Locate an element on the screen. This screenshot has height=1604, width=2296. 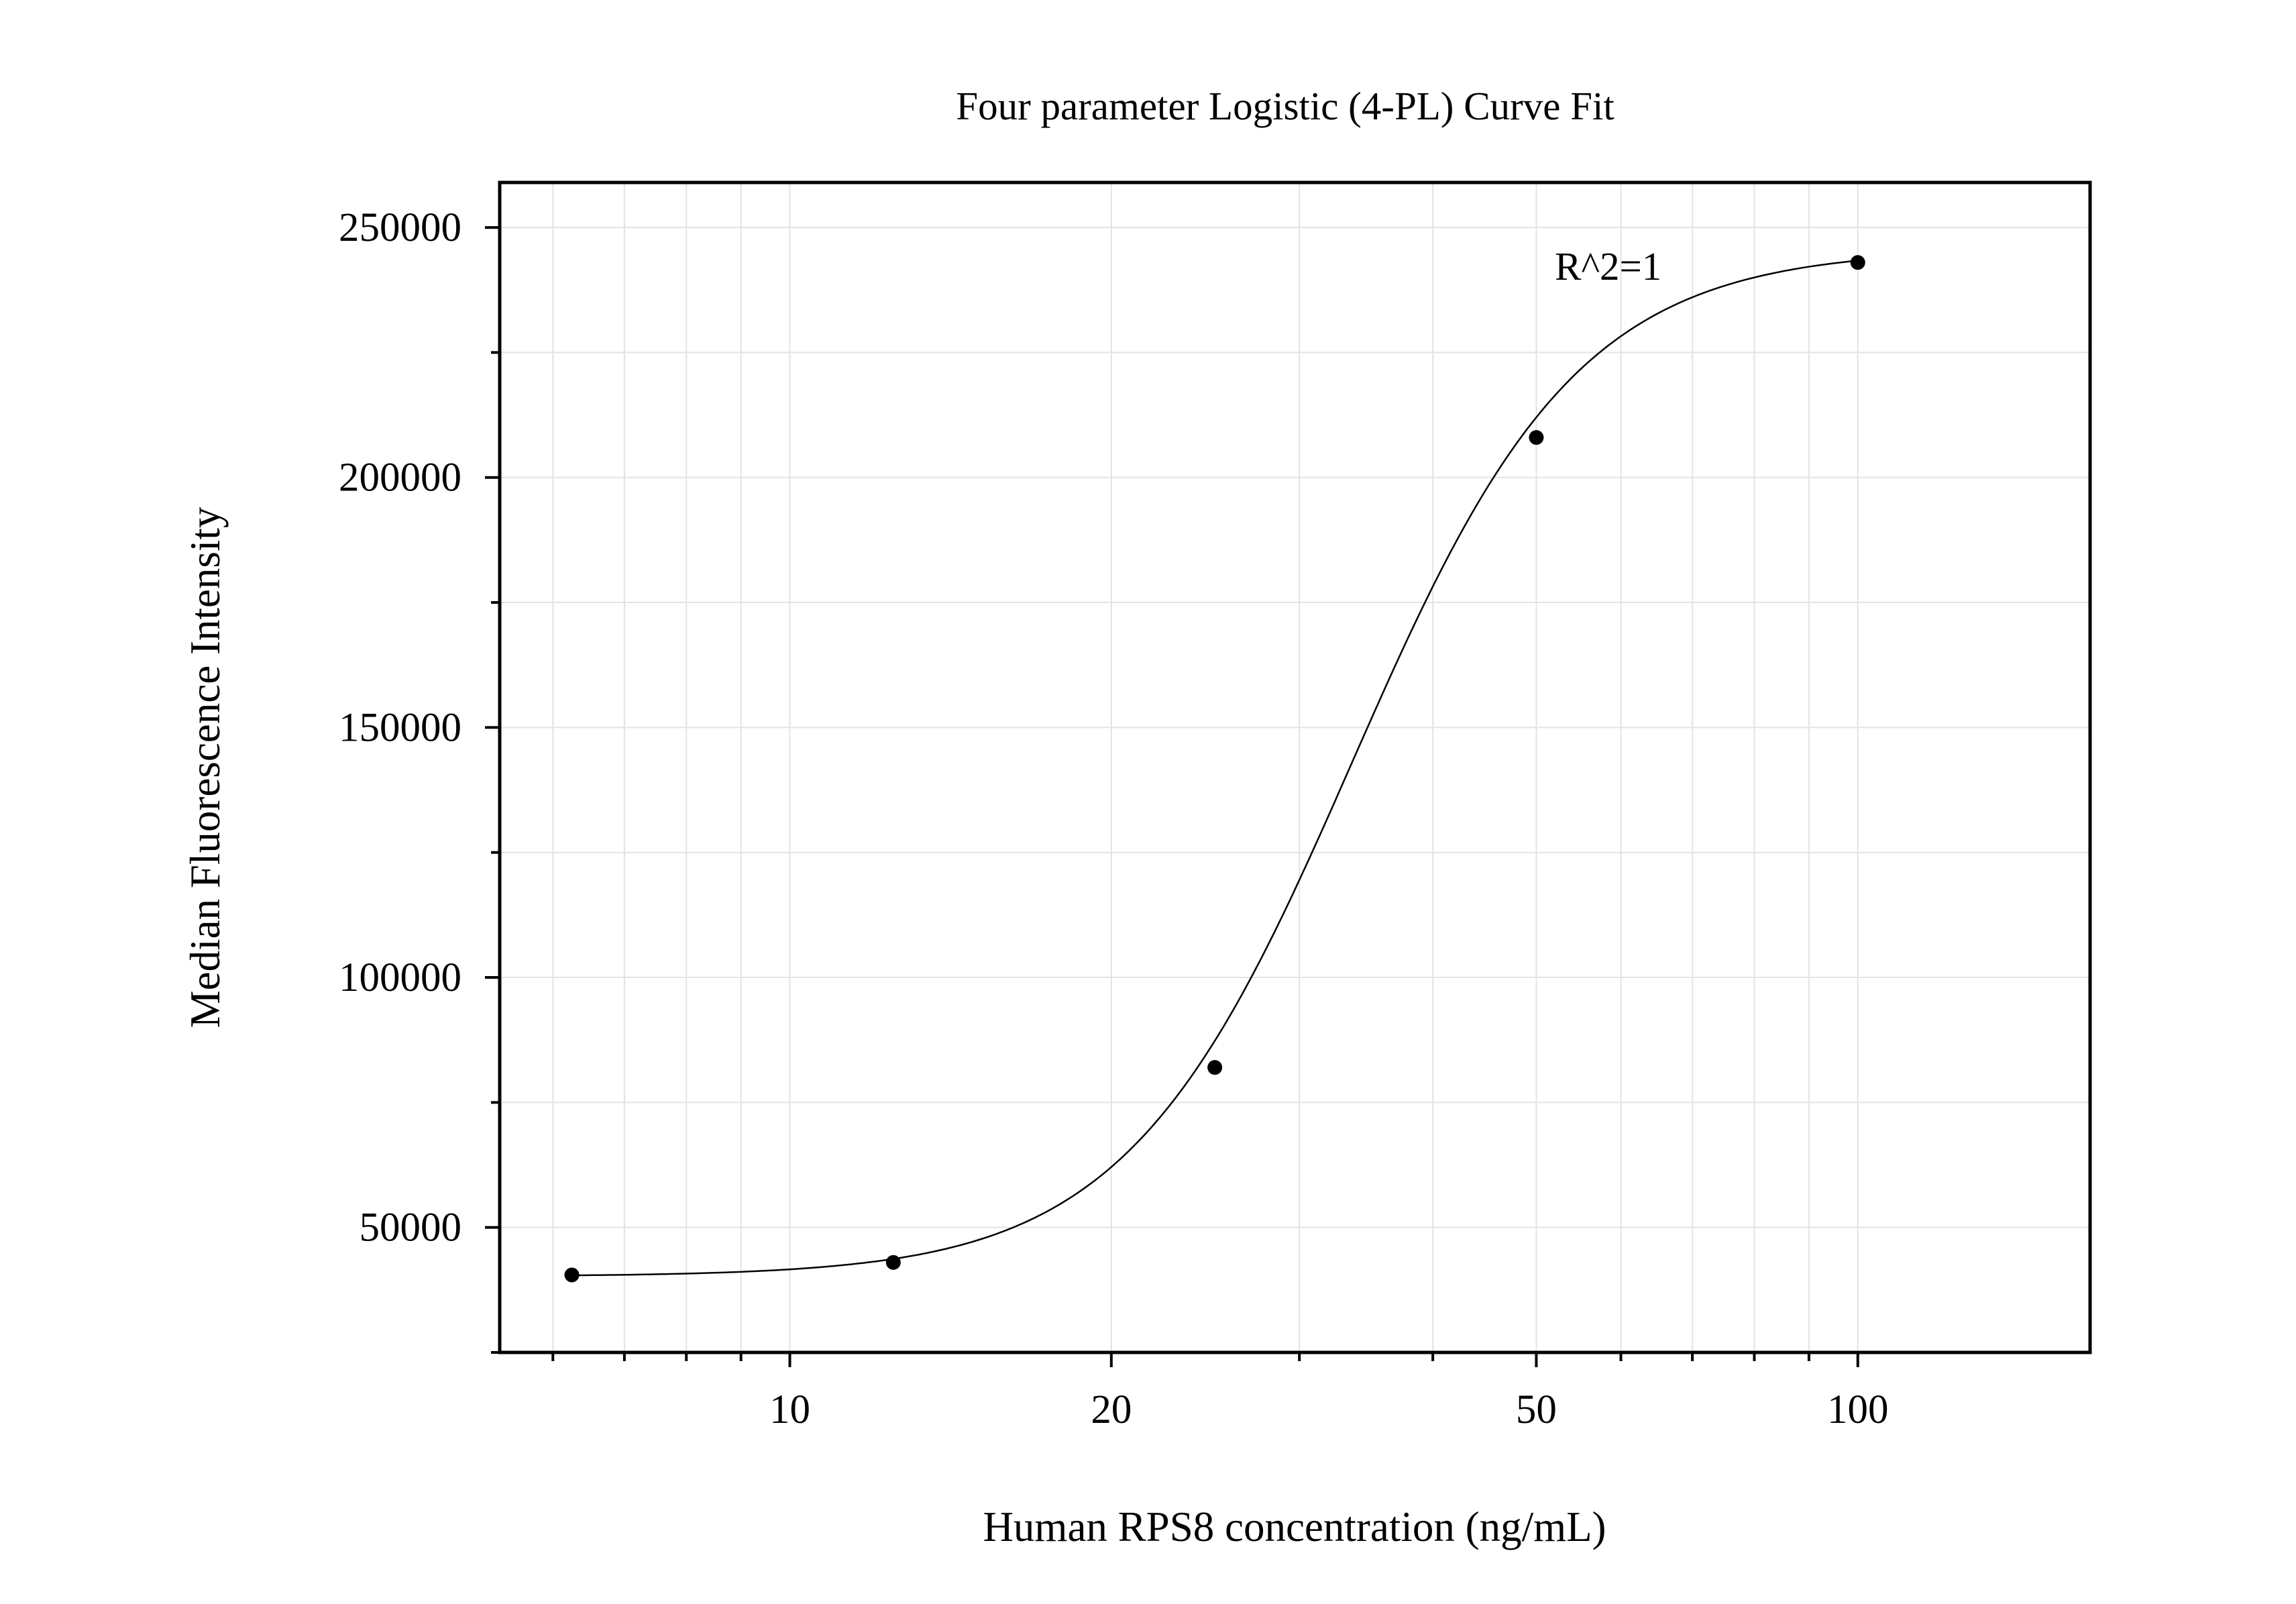
r-squared-annotation: R^2=1 is located at coordinates (1608, 266).